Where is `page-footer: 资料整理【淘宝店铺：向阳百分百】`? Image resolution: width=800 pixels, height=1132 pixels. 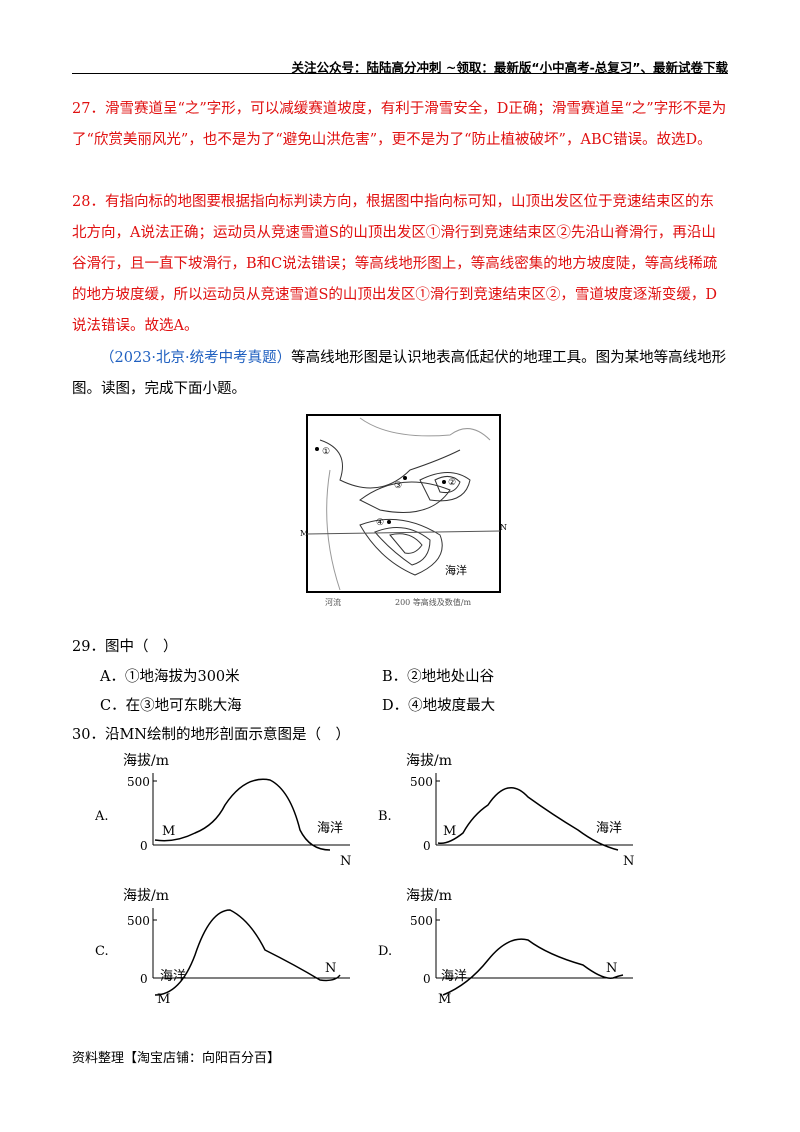 page-footer: 资料整理【淘宝店铺：向阳百分百】 is located at coordinates (176, 1058).